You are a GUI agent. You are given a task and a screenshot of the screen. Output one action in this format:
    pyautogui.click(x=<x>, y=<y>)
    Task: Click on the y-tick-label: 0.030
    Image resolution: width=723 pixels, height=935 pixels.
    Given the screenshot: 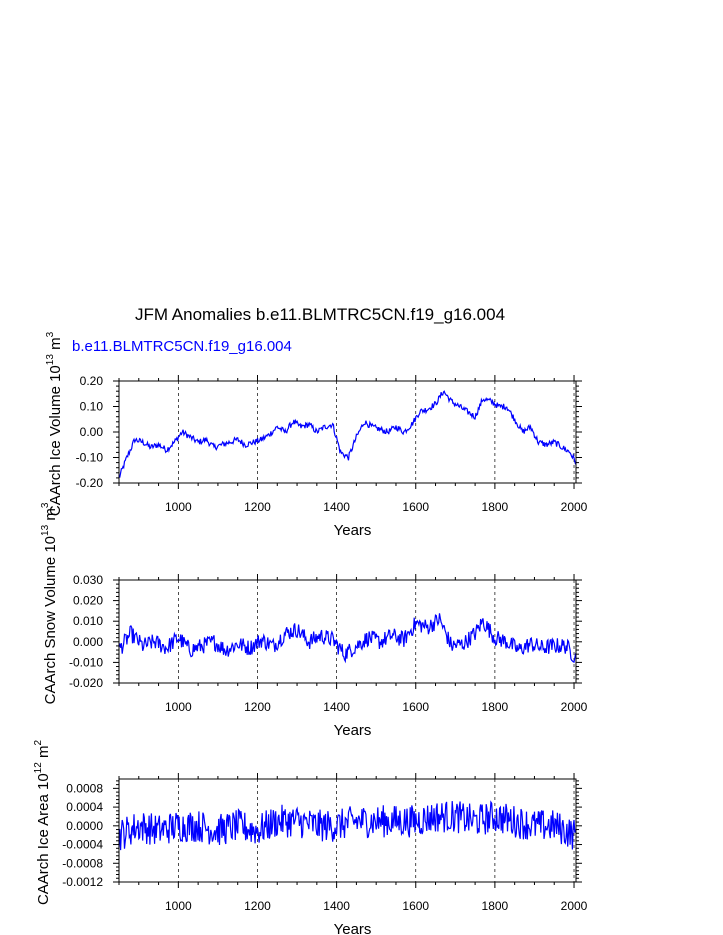 What is the action you would take?
    pyautogui.click(x=88, y=580)
    